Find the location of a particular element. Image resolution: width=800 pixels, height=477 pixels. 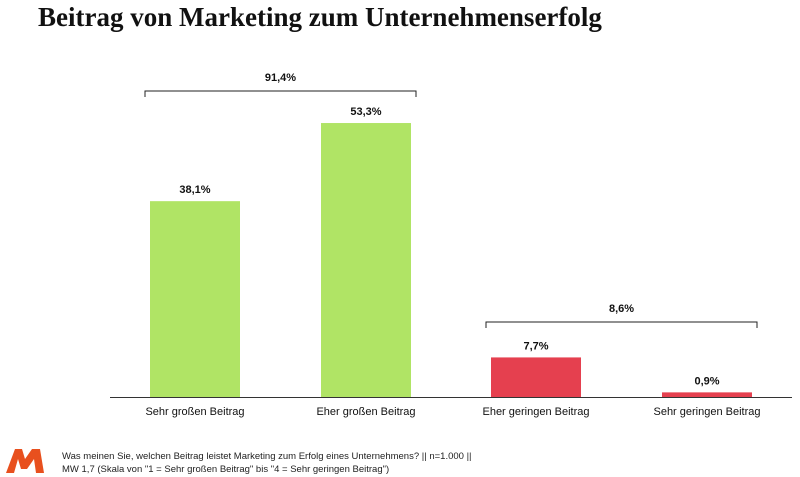

x-tick-label: Sehr geringen Beitrag is located at coordinates (706, 412).